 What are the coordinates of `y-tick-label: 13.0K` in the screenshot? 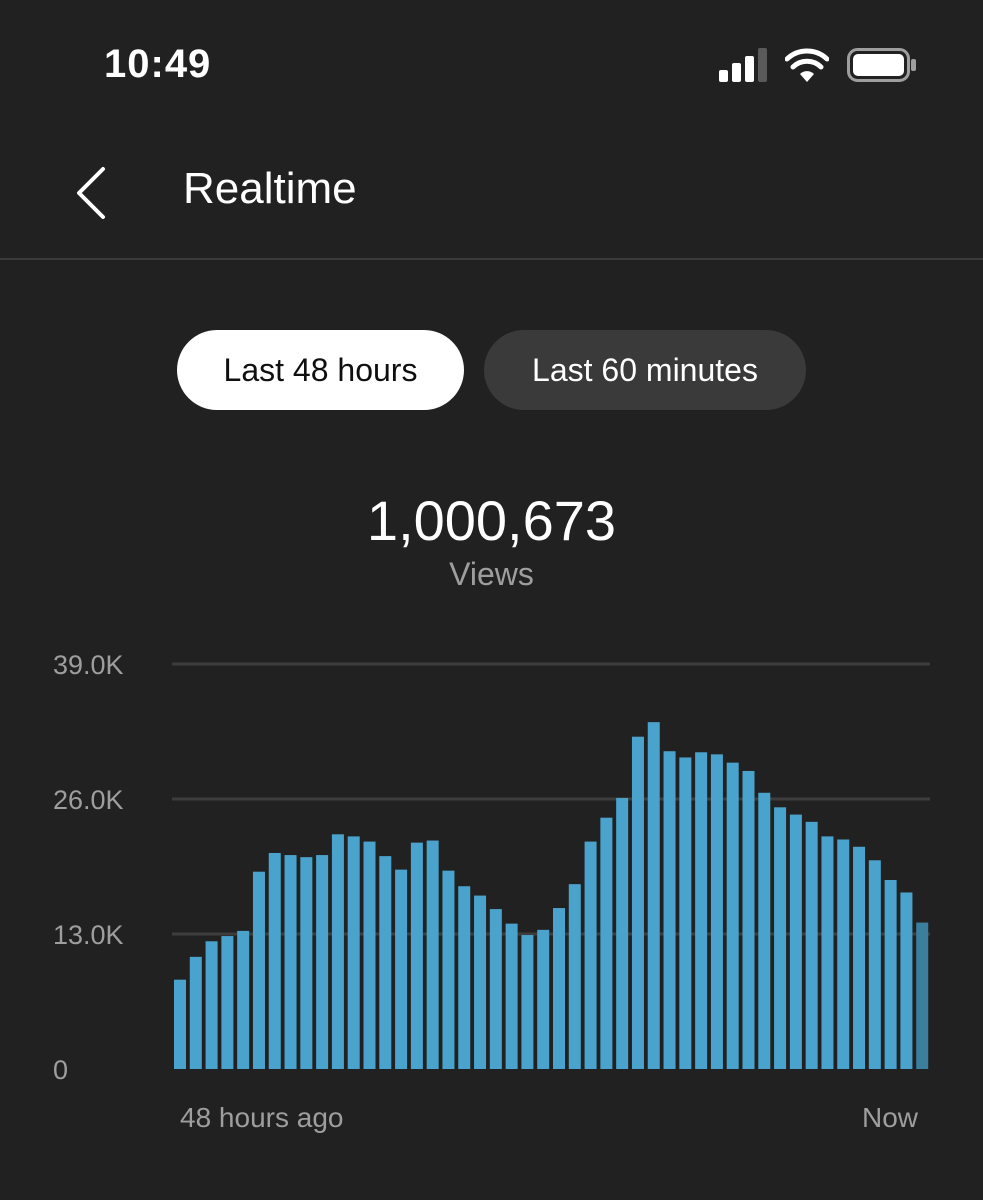 It's located at (88, 935).